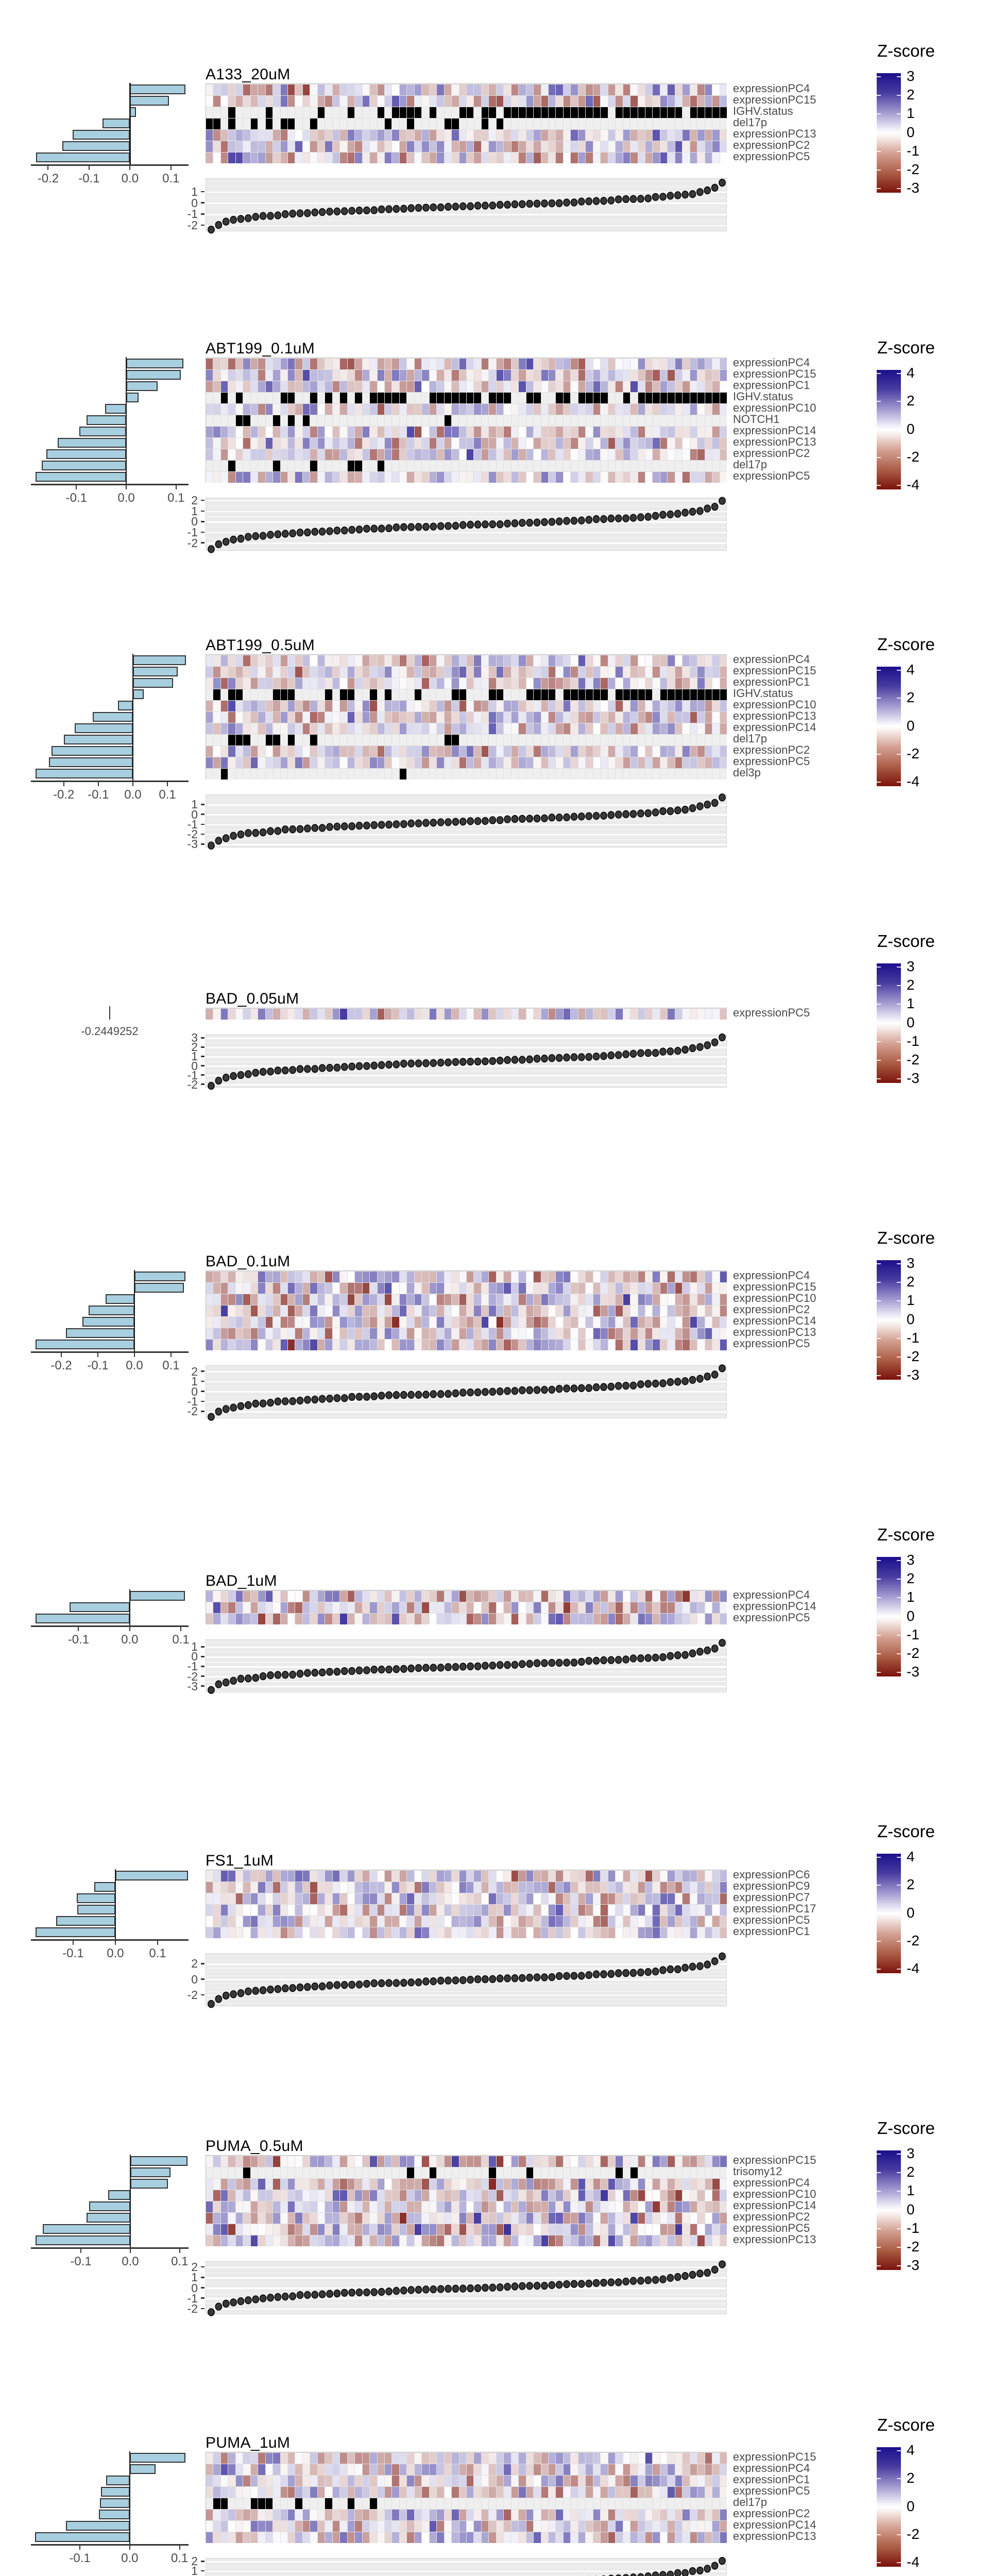 The width and height of the screenshot is (989, 2576). I want to click on heatmap-row-label: expressionPC2, so click(771, 749).